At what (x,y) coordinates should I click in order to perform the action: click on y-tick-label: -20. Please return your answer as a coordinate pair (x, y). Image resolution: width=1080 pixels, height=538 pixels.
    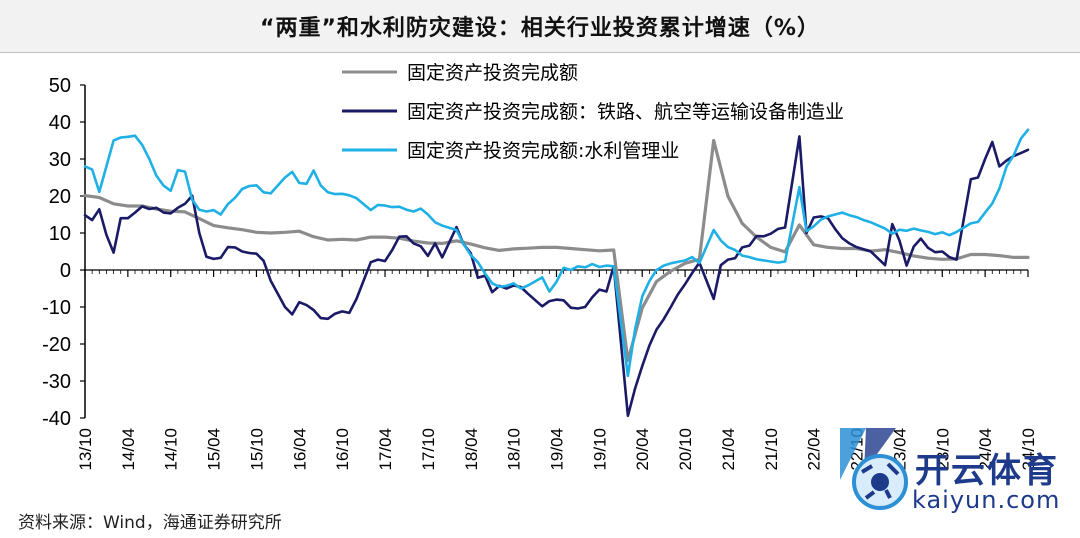
    Looking at the image, I should click on (56, 345).